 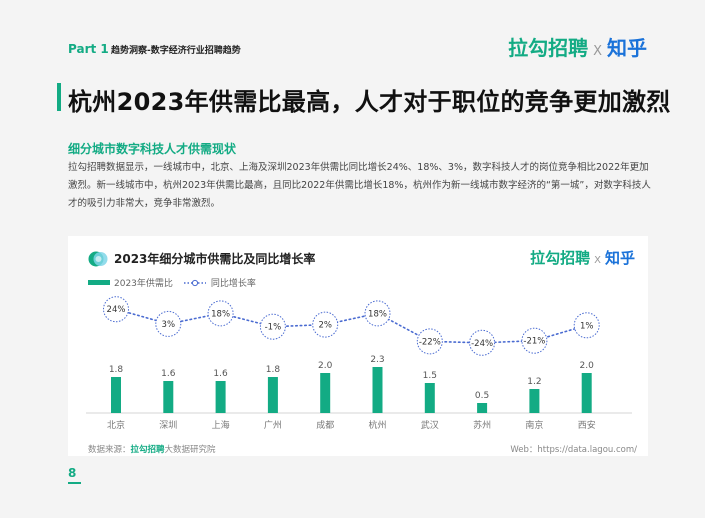 What do you see at coordinates (482, 408) in the screenshot?
I see `bar-苏州` at bounding box center [482, 408].